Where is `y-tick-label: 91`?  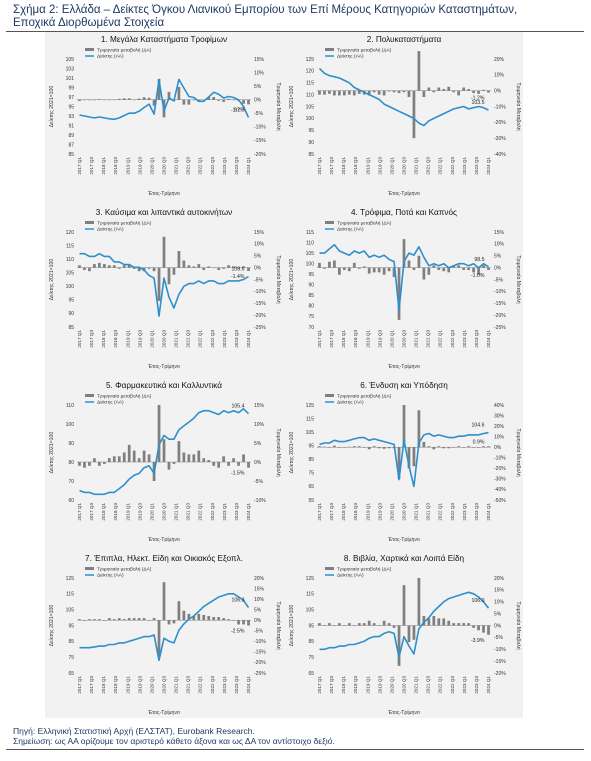
y-tick-label: 91 is located at coordinates (71, 126).